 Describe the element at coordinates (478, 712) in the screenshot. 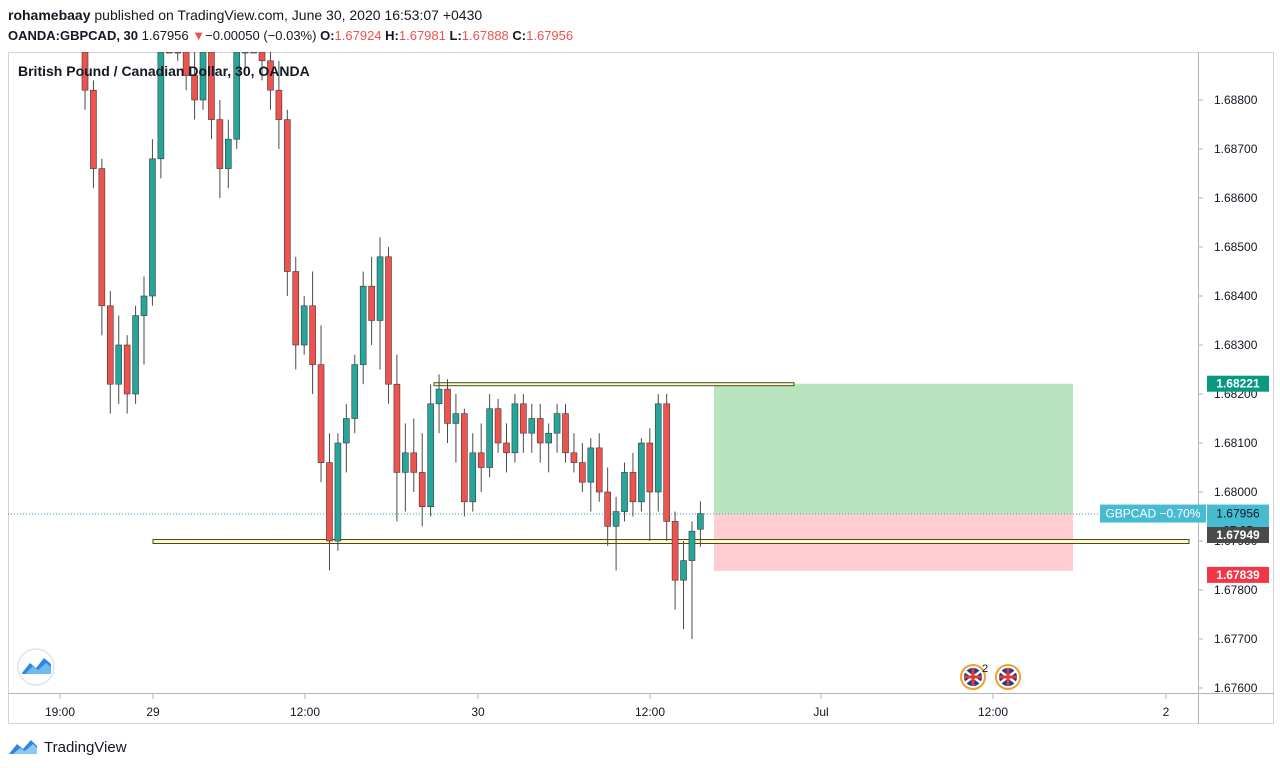

I see `time-axis-label: 30` at that location.